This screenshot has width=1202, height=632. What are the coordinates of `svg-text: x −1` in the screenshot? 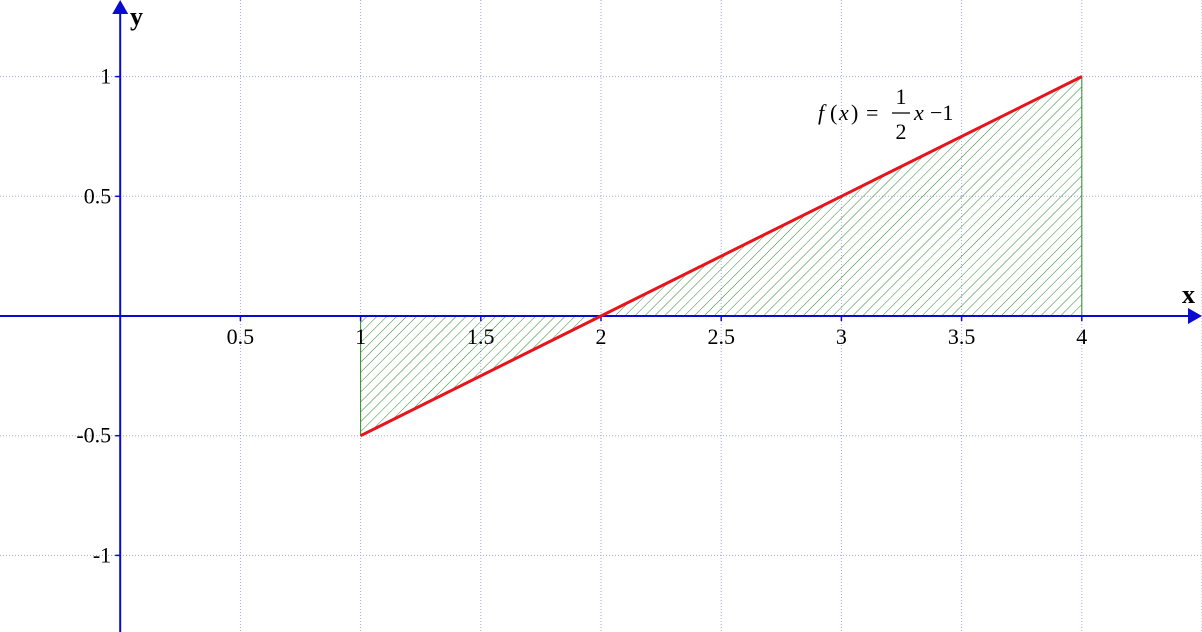 It's located at (933, 112).